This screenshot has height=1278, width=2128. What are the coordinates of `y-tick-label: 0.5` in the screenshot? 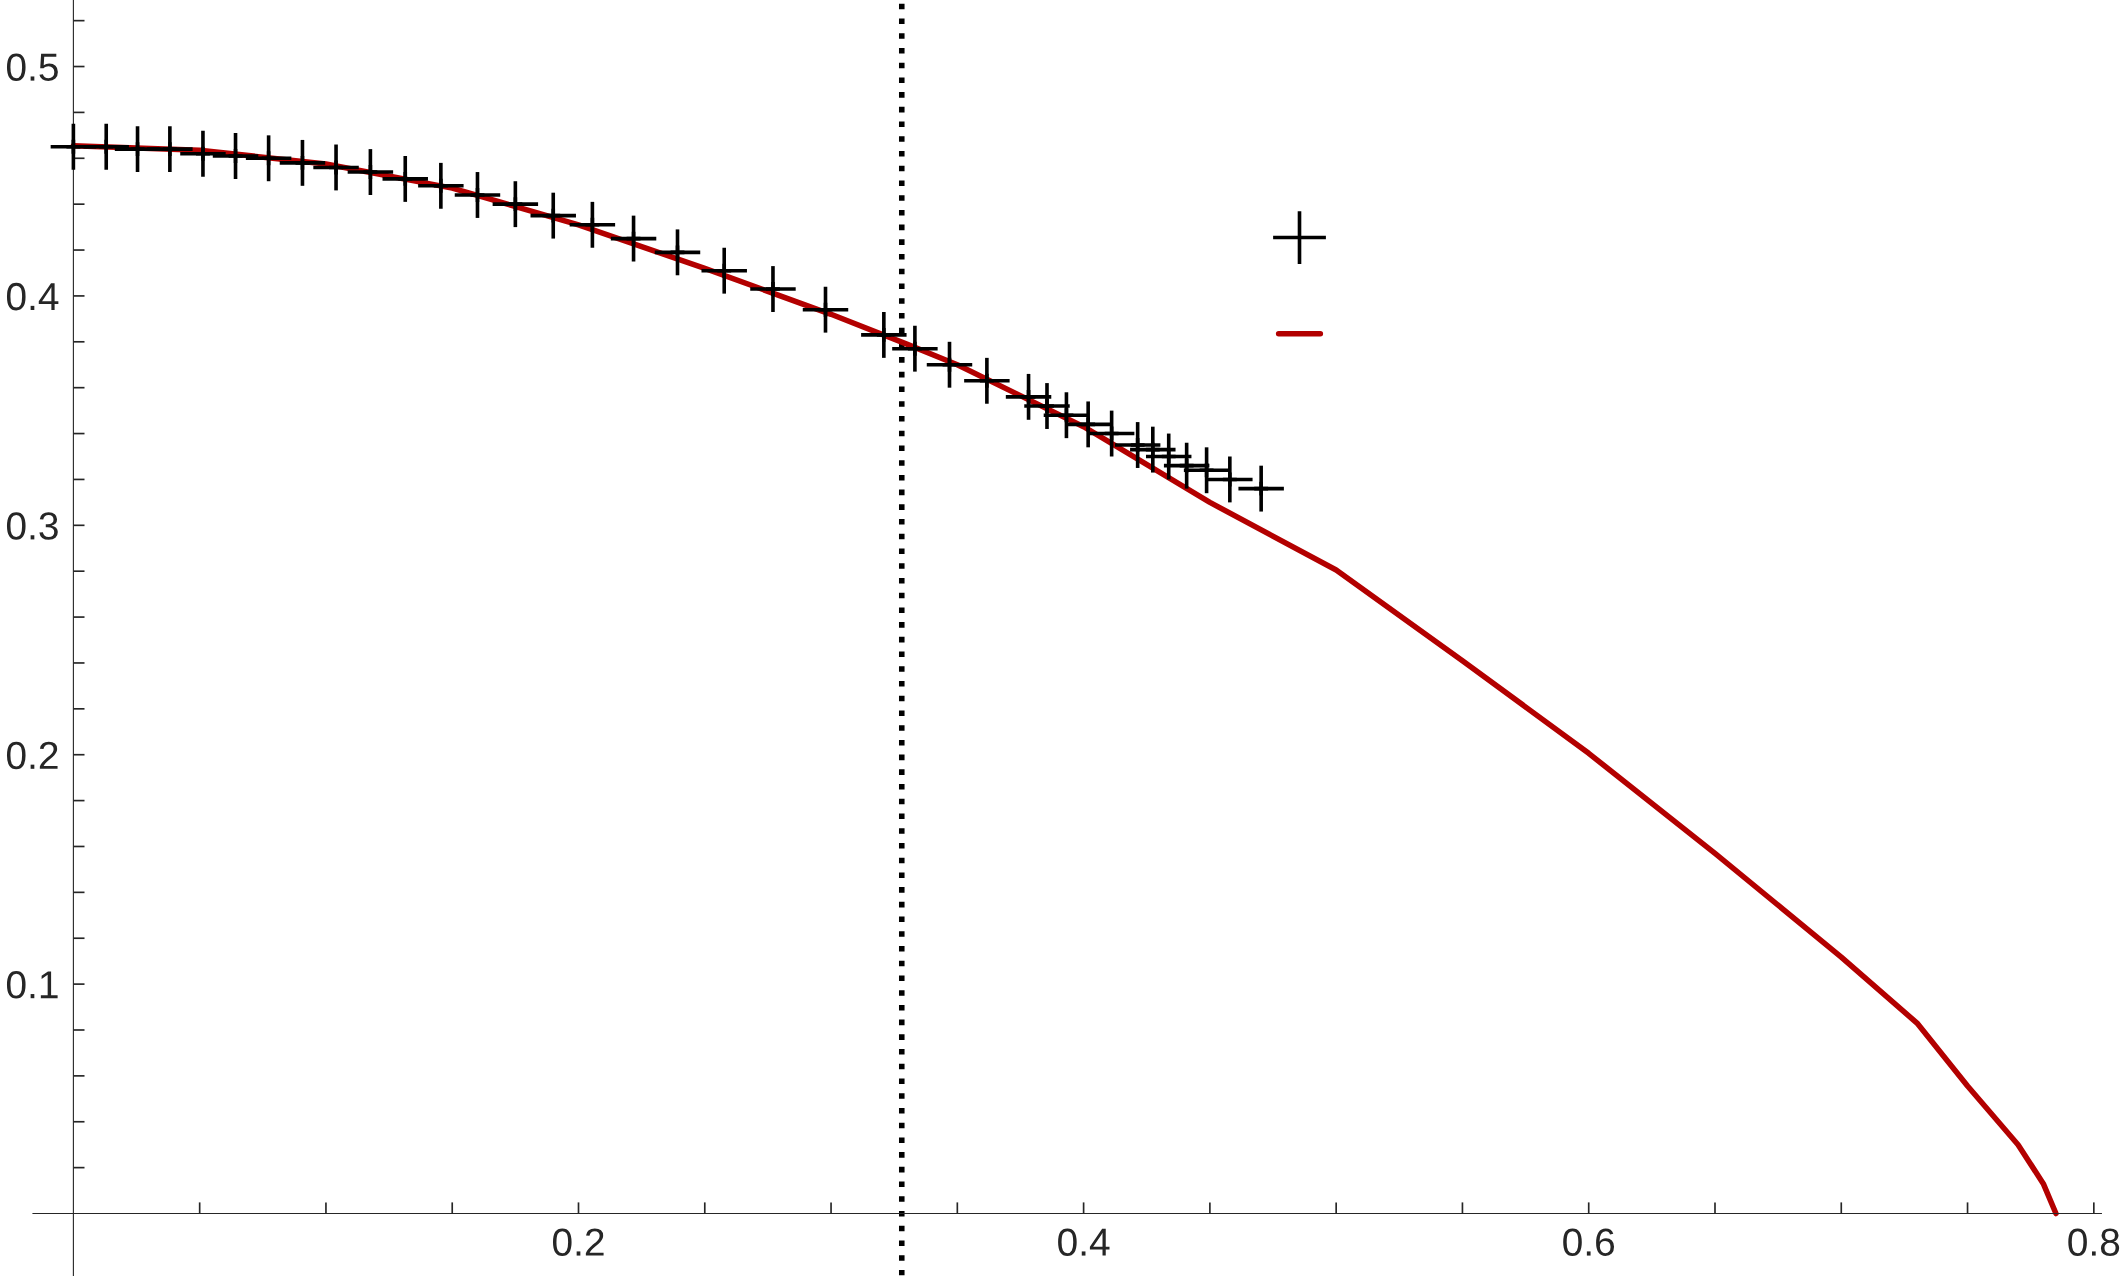 It's located at (32, 67).